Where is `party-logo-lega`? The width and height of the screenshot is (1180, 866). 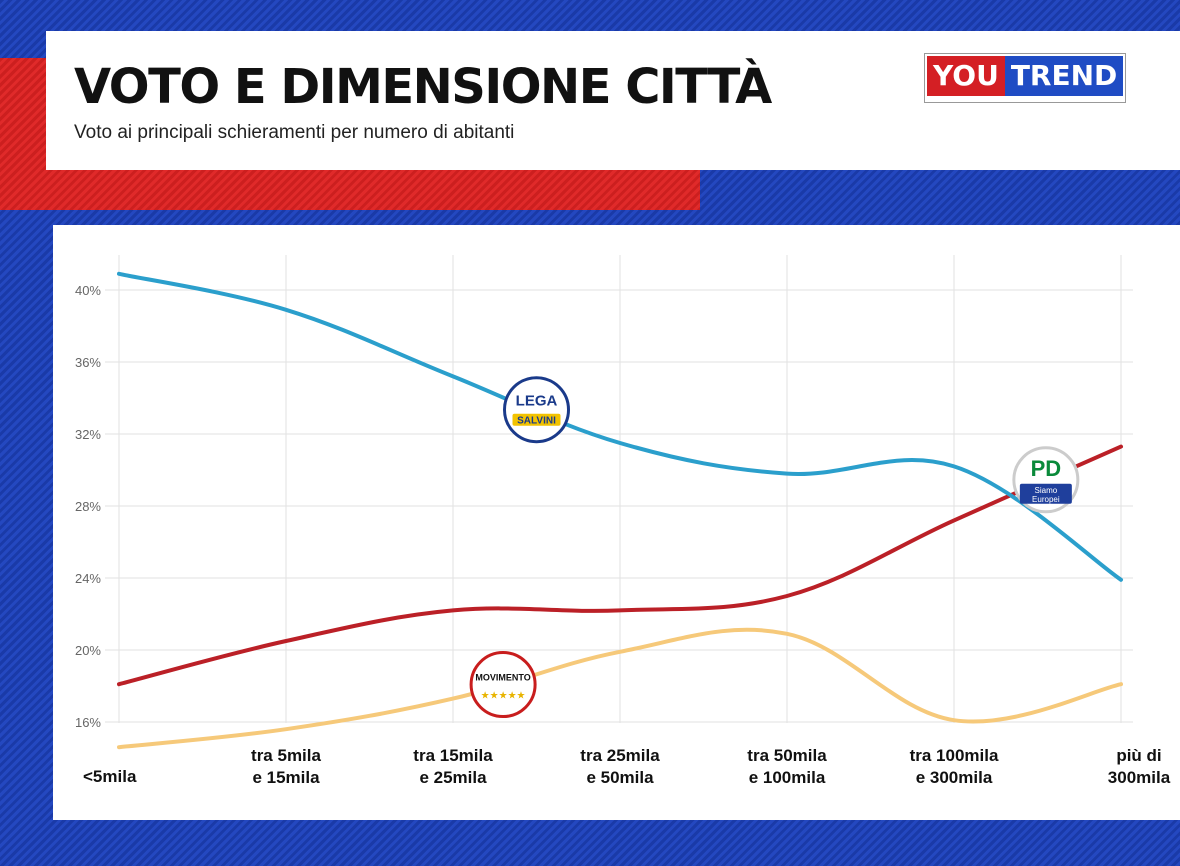
party-logo-lega is located at coordinates (536, 410).